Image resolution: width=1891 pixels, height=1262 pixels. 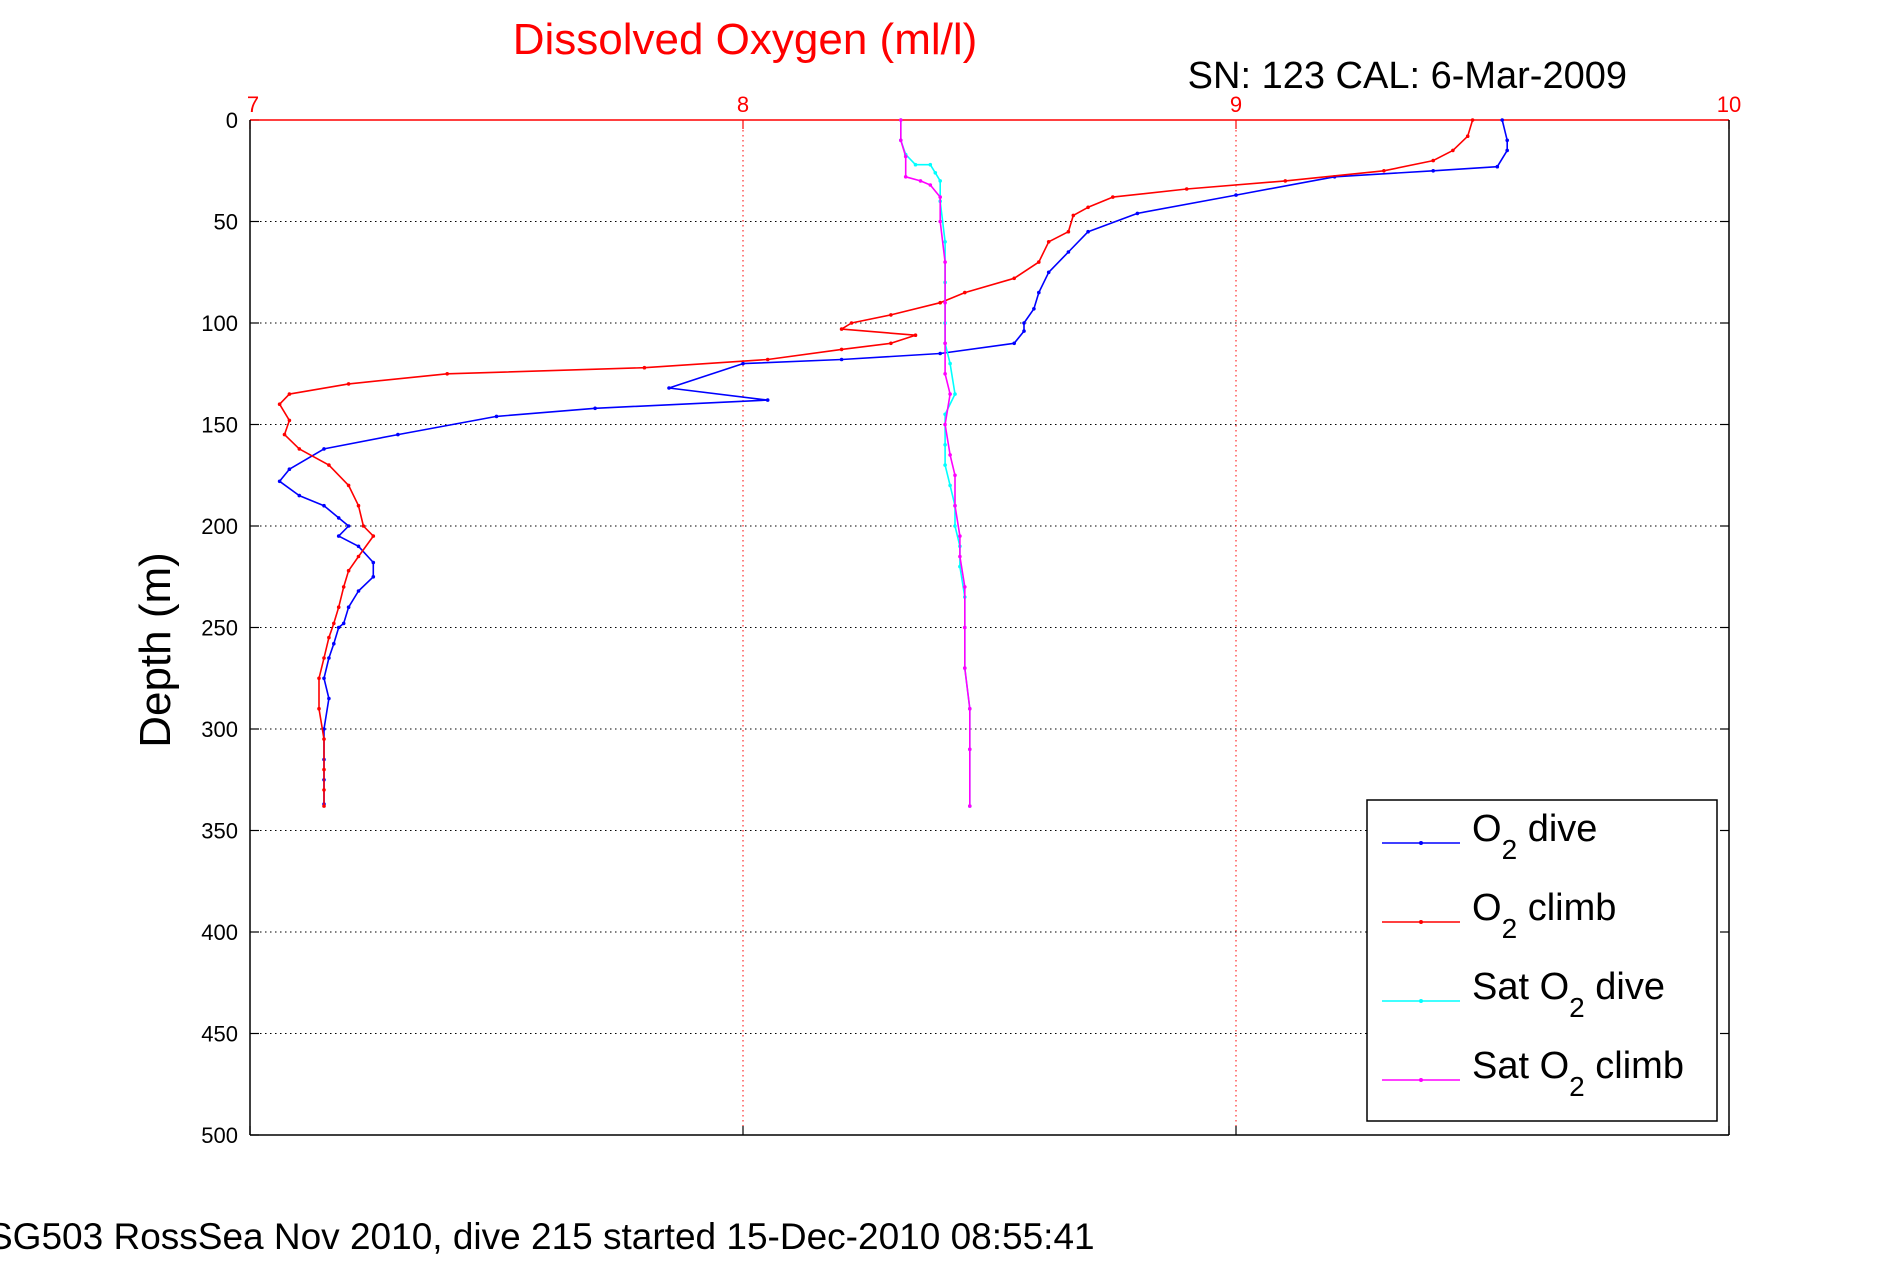 What do you see at coordinates (1421, 922) in the screenshot?
I see `legend-marker-o2-climb` at bounding box center [1421, 922].